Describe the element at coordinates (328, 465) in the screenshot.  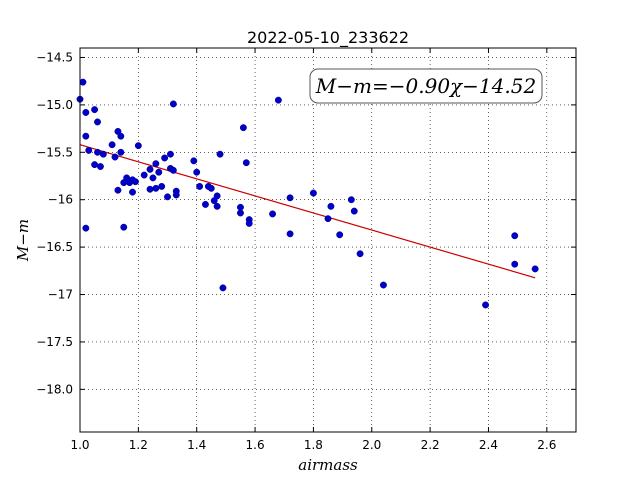
I see `x-axis-label: airmass` at that location.